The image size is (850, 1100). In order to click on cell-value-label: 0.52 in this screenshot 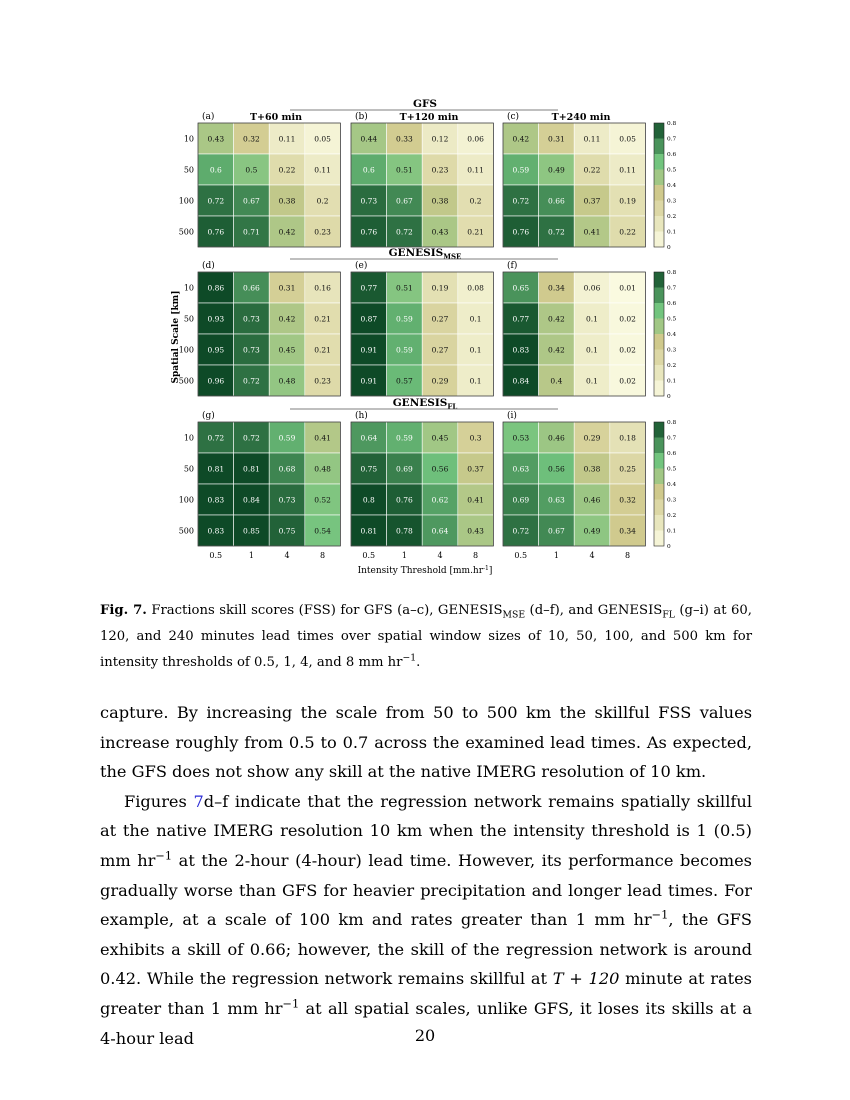, I will do `click(322, 500)`.